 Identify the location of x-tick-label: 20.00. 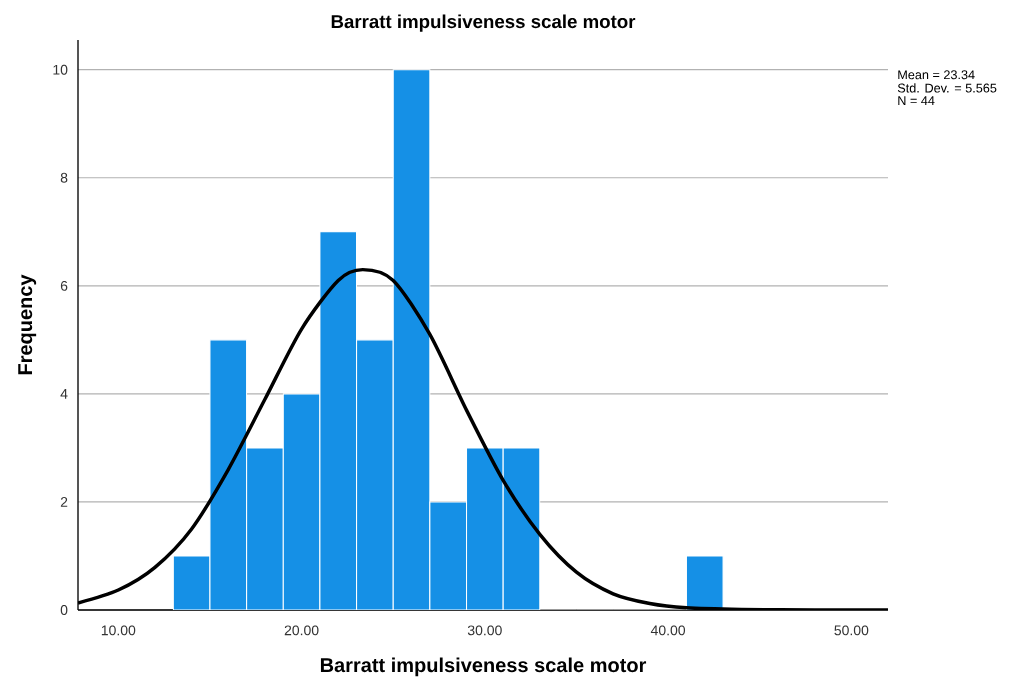
(301, 630).